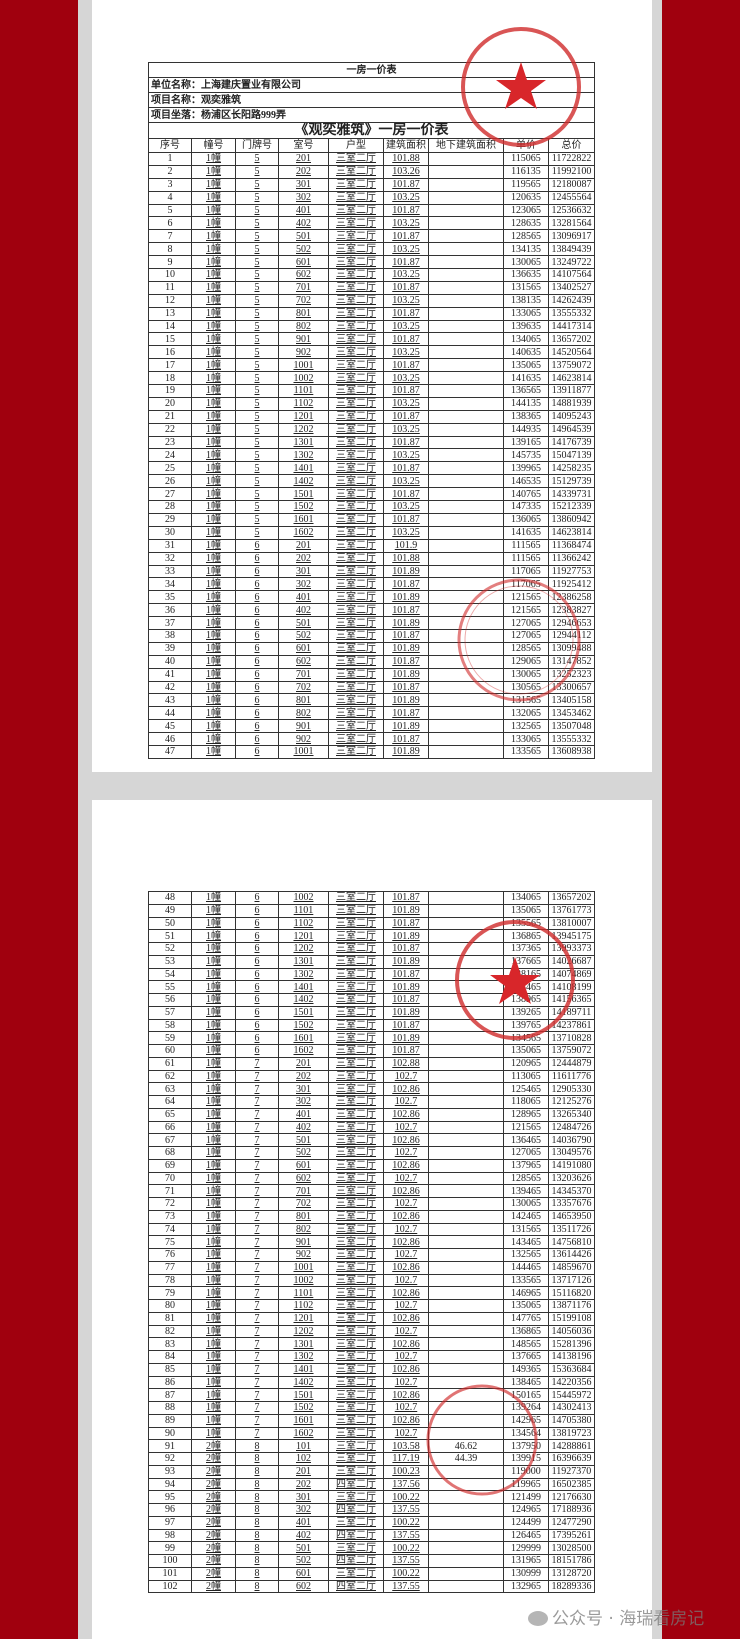 The height and width of the screenshot is (1639, 740). I want to click on cell-unit-price: 148565, so click(526, 1344).